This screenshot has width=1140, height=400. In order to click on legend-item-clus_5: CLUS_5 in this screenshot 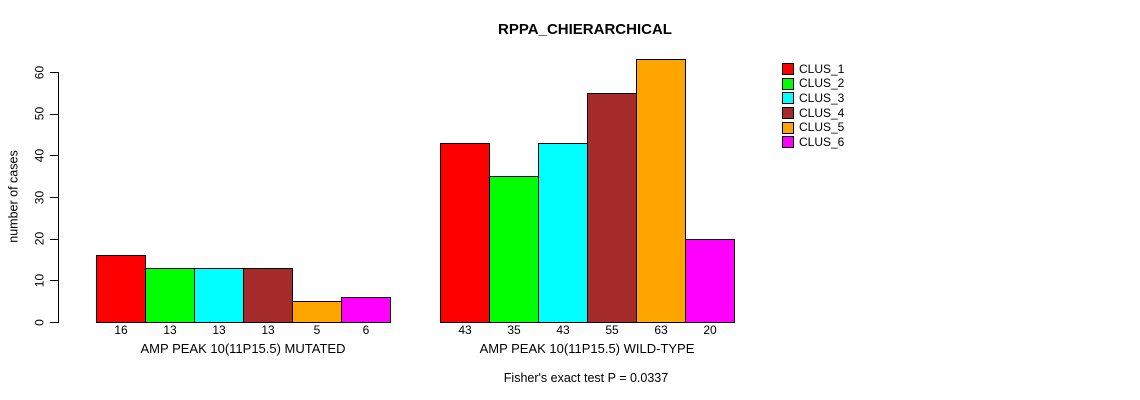, I will do `click(813, 127)`.